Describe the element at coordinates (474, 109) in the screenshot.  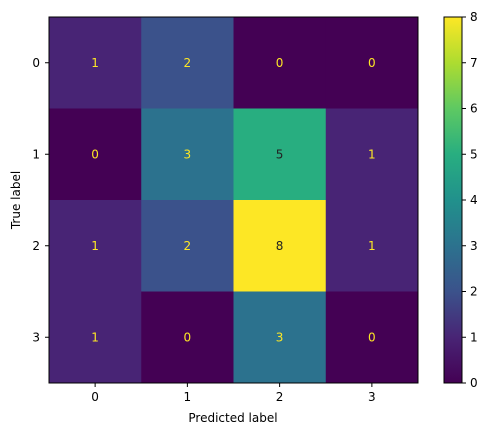
I see `colorbar-tick-label: 6` at that location.